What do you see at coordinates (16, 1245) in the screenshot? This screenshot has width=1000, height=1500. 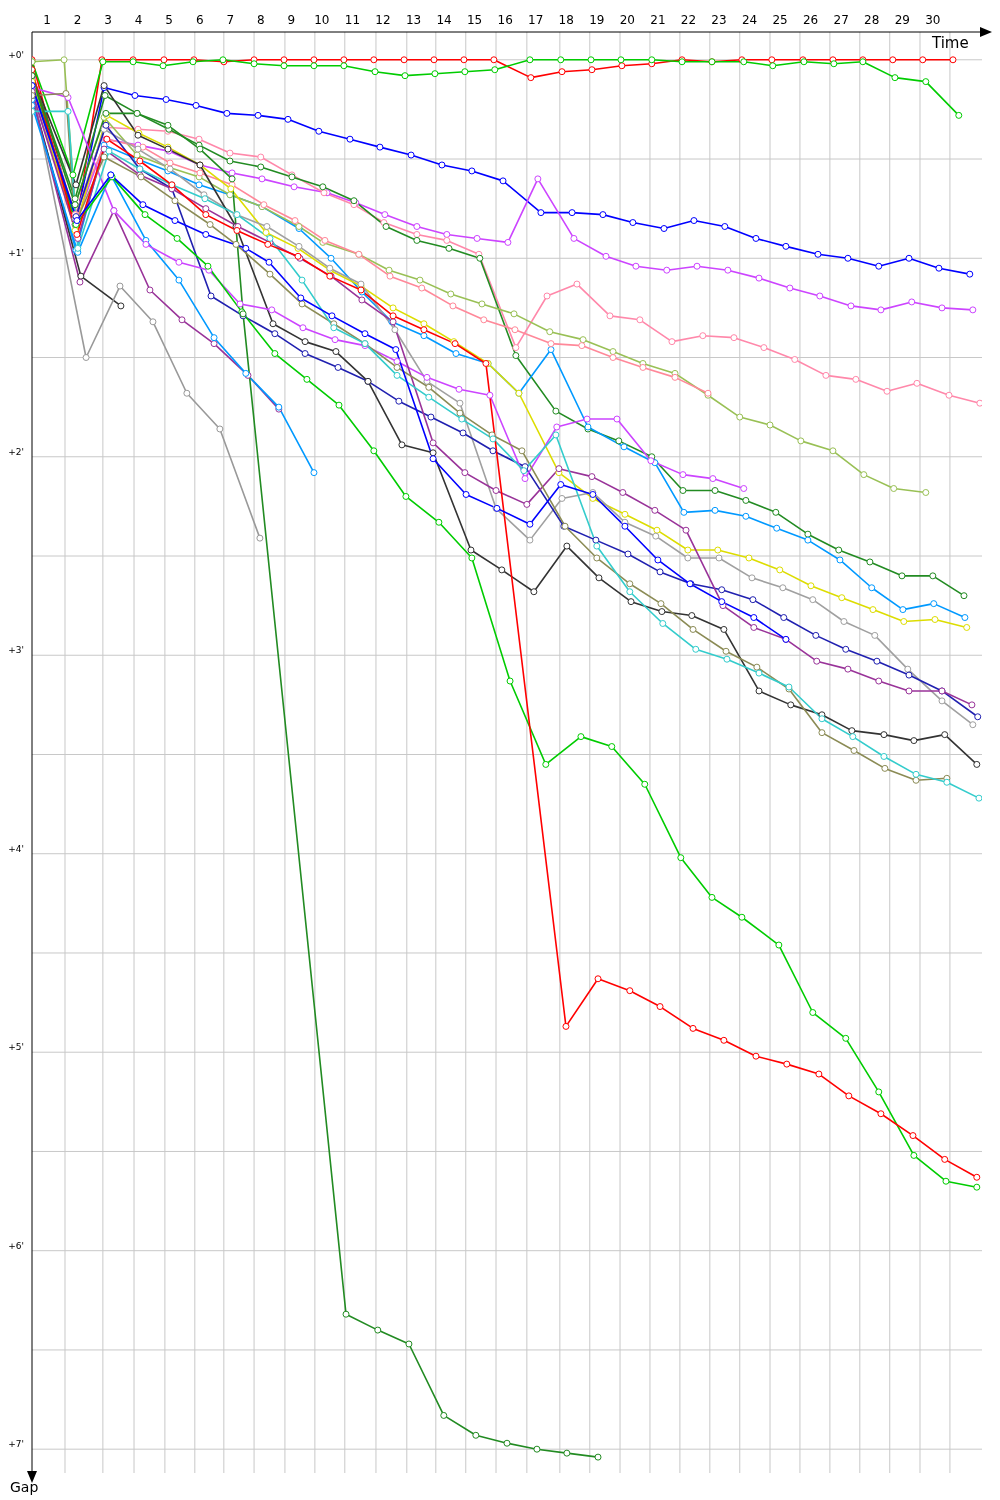 I see `y-tick-label: +6'` at bounding box center [16, 1245].